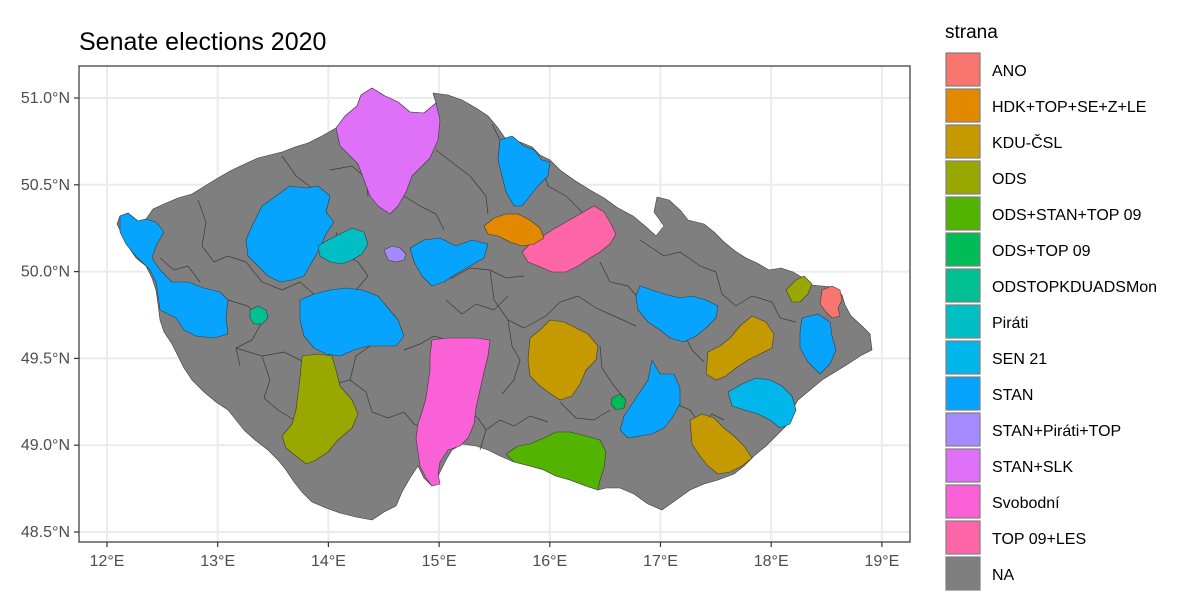 The width and height of the screenshot is (1200, 600). Describe the element at coordinates (986, 177) in the screenshot. I see `legend-item: ODS` at that location.